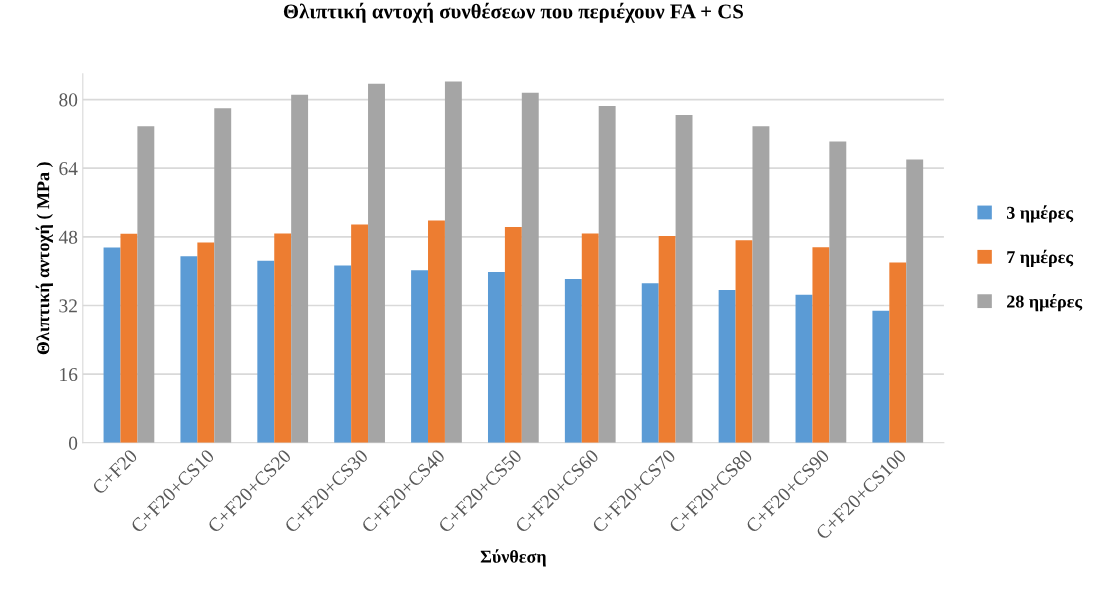 This screenshot has height=615, width=1104. What do you see at coordinates (73, 443) in the screenshot?
I see `y-tick-label: 0` at bounding box center [73, 443].